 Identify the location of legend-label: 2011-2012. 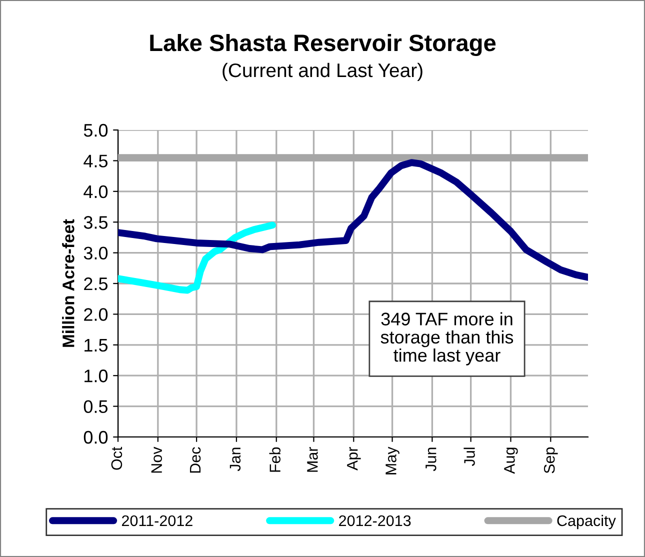
(157, 520).